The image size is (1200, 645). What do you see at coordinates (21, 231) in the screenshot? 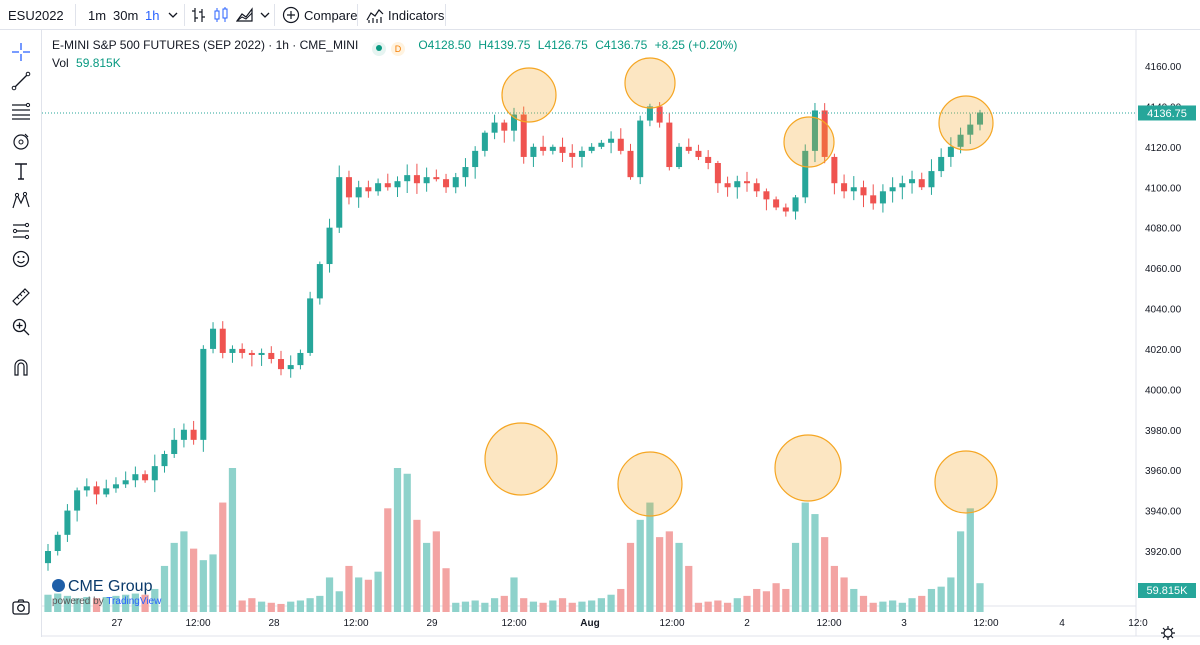
I see `forecast-icon` at bounding box center [21, 231].